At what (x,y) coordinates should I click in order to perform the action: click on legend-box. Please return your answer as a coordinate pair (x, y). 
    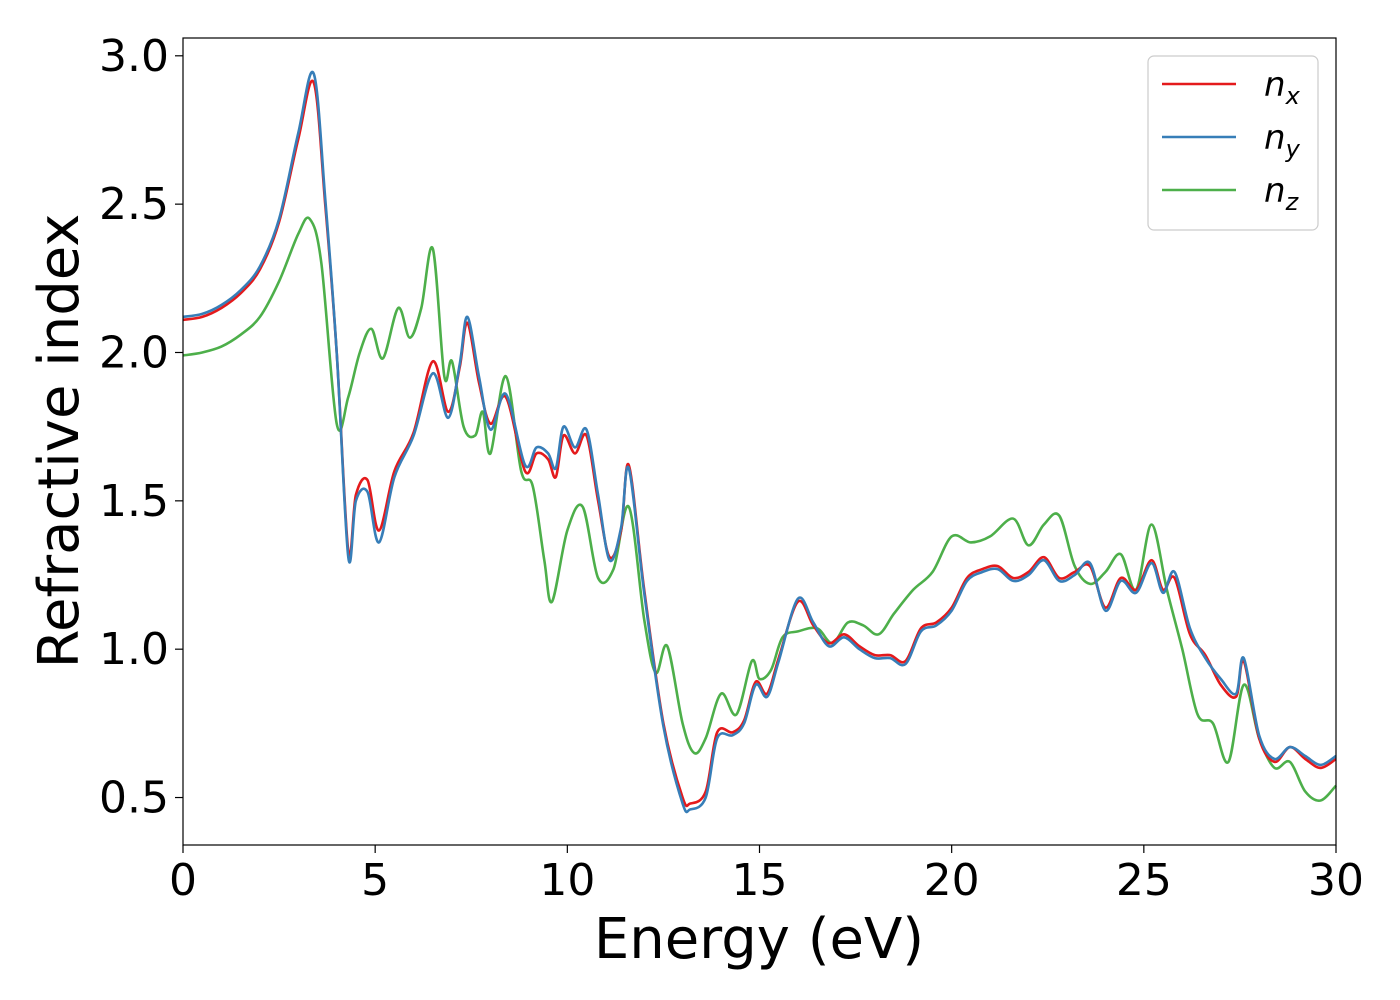
    Looking at the image, I should click on (1233, 143).